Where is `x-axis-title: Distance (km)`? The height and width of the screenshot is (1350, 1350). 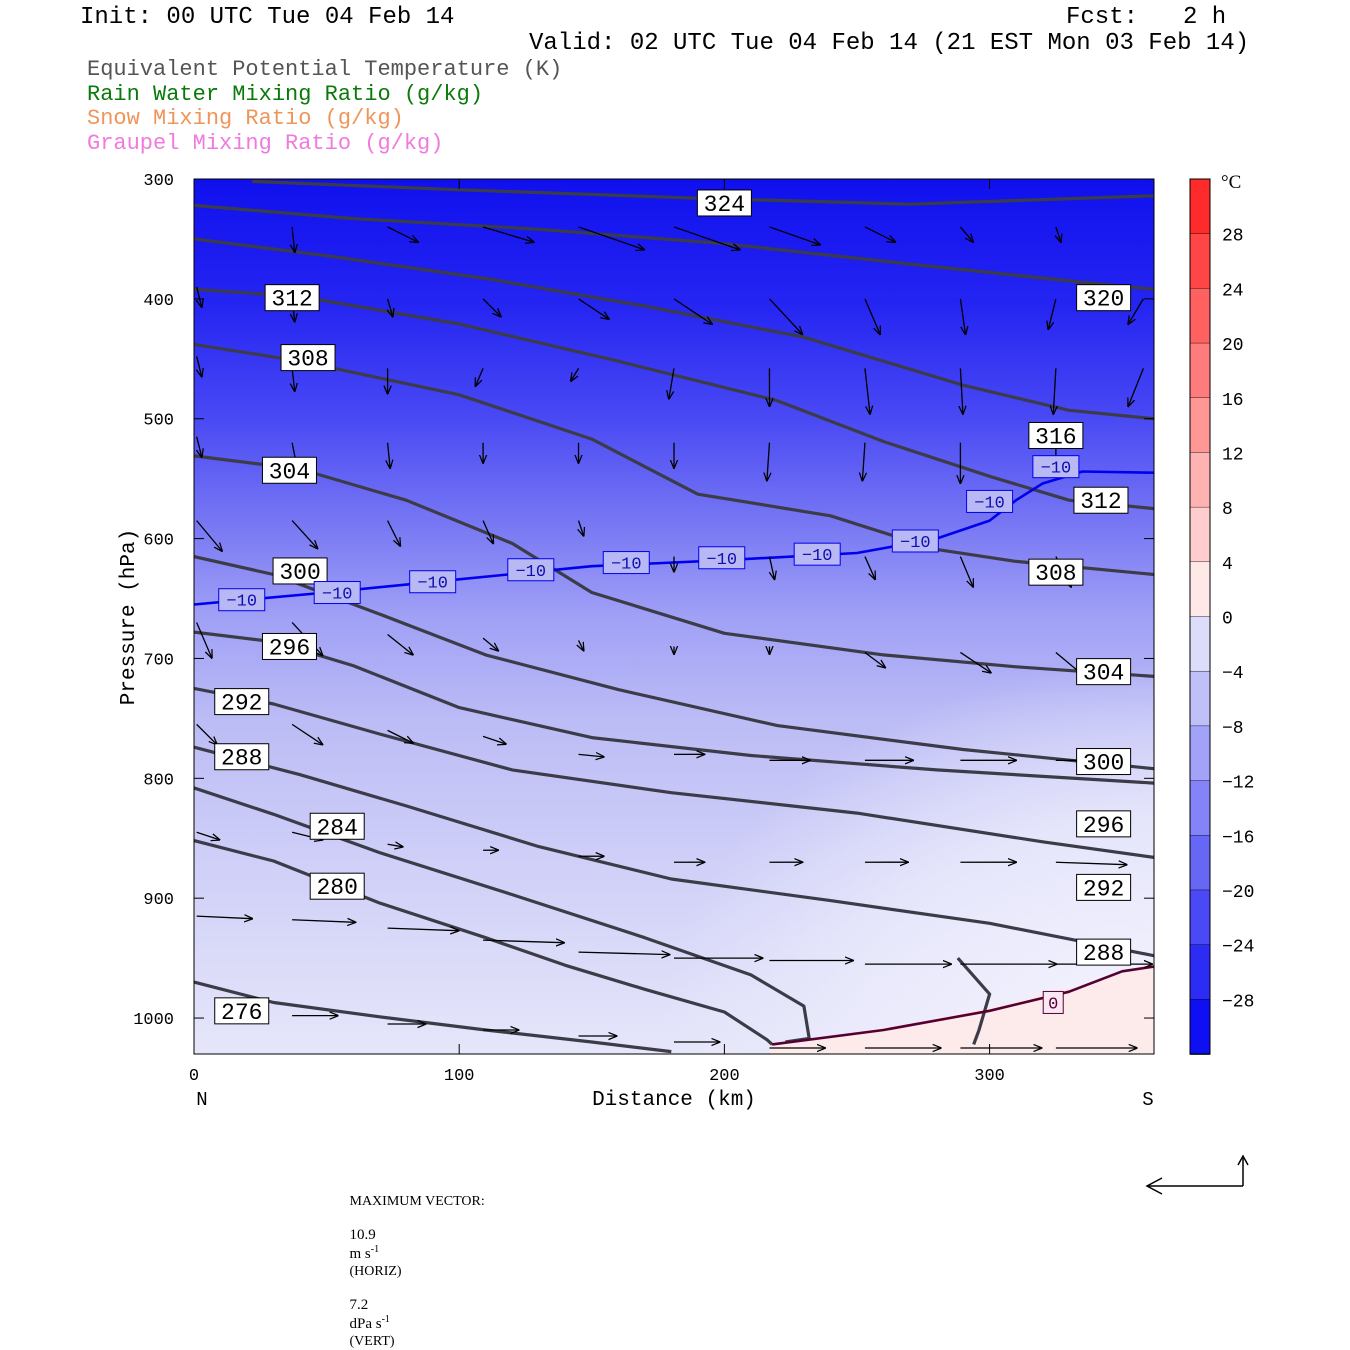
x-axis-title: Distance (km) is located at coordinates (674, 1100).